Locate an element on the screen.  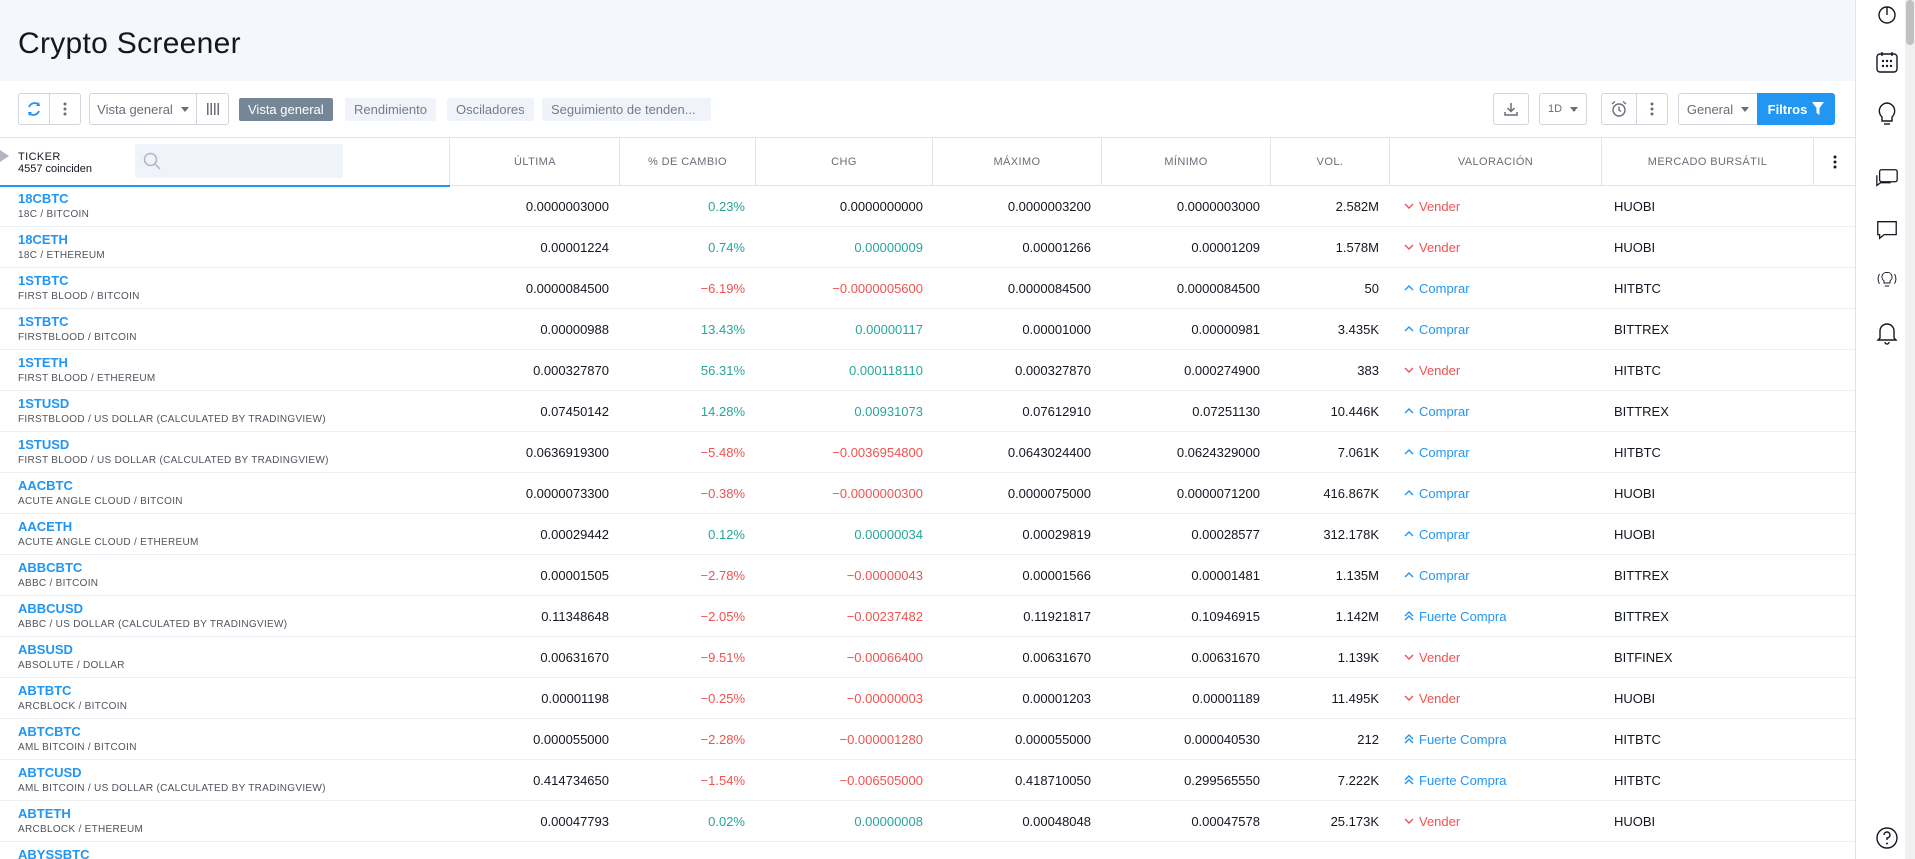
cell-chg: 0.00000008 is located at coordinates (888, 821).